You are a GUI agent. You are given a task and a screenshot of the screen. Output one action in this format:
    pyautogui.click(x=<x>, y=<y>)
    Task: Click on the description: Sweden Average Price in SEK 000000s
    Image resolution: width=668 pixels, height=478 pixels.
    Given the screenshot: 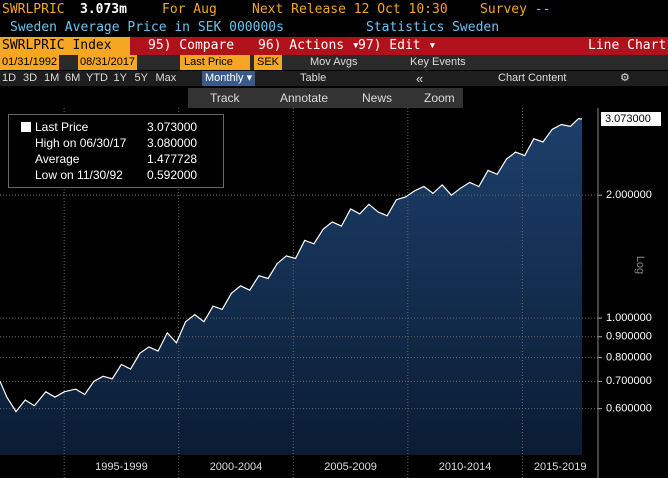 What is the action you would take?
    pyautogui.click(x=147, y=27)
    